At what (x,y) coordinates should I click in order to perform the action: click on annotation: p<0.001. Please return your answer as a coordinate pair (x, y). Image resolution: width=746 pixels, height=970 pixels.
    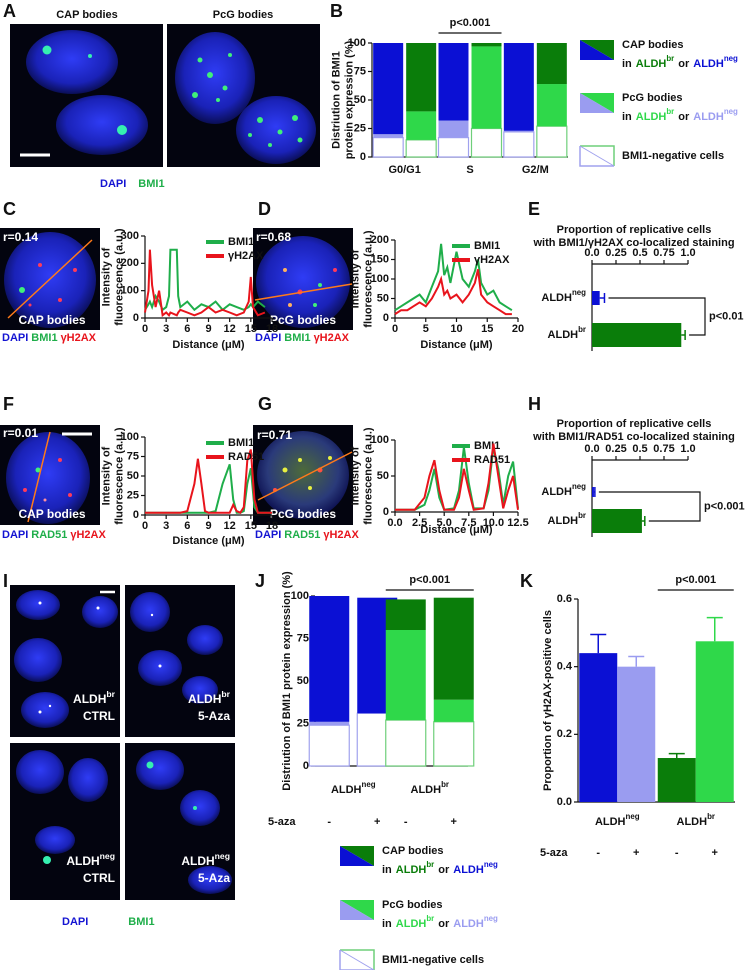
    Looking at the image, I should click on (470, 23).